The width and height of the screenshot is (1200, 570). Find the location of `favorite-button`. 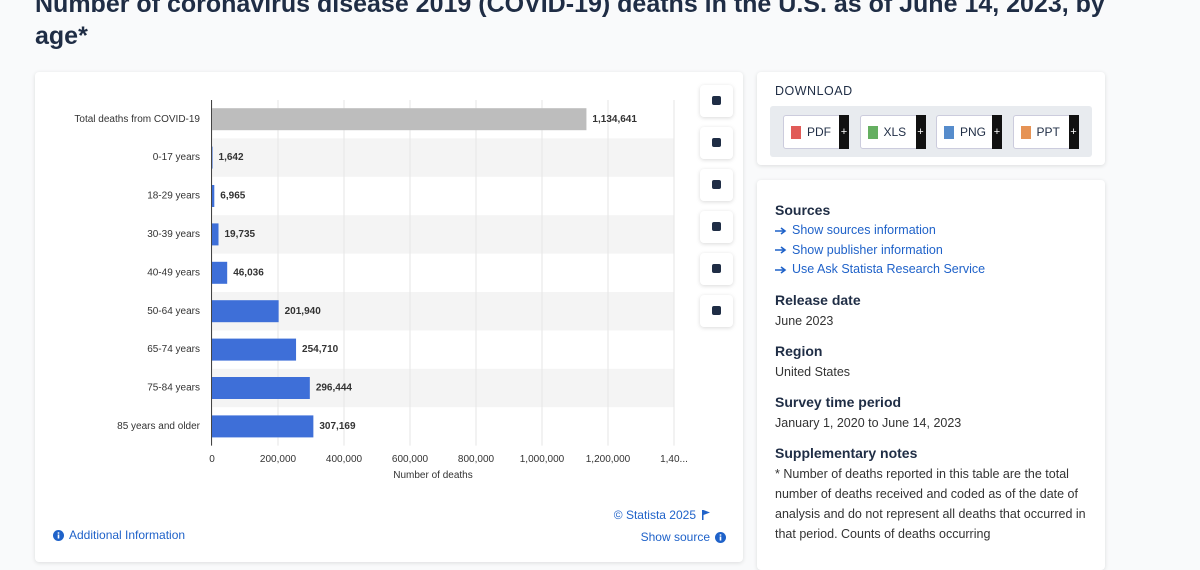

favorite-button is located at coordinates (716, 101).